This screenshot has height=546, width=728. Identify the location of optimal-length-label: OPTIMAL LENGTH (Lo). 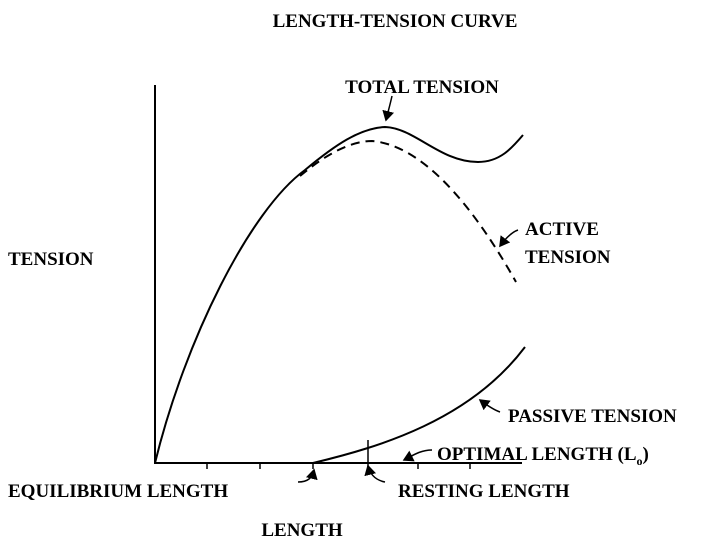
(543, 456).